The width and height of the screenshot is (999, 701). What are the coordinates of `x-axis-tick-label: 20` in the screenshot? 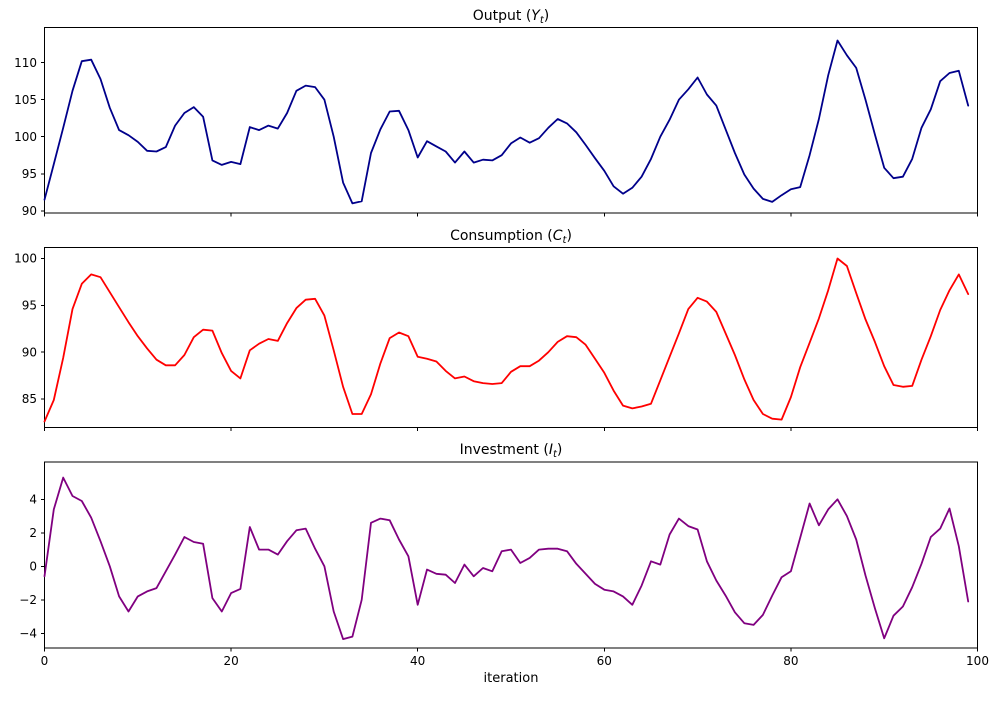 It's located at (230, 661).